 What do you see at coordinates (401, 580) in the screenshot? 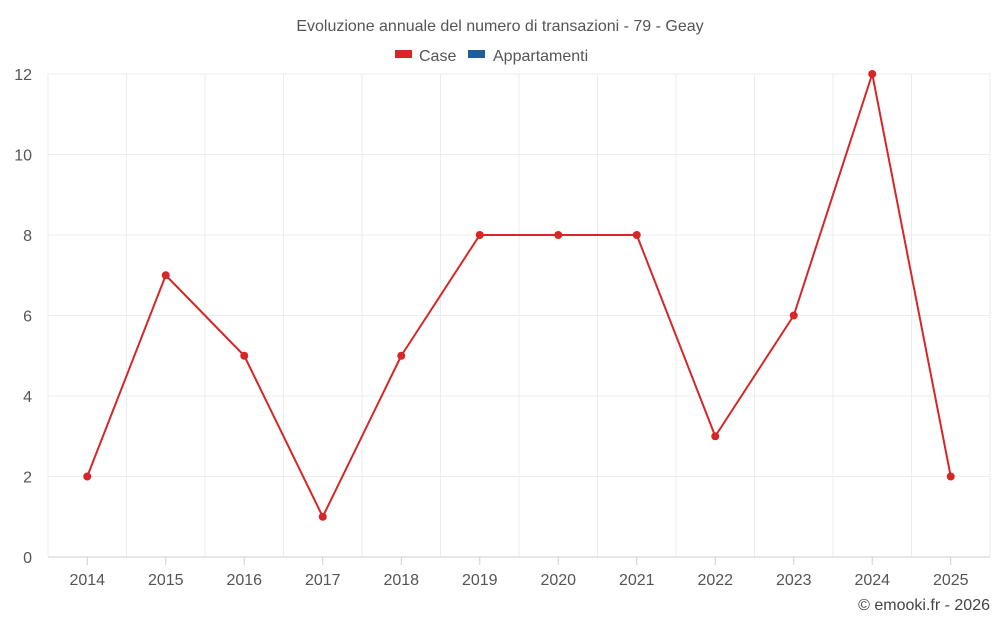
I see `x-tick-label: 2018` at bounding box center [401, 580].